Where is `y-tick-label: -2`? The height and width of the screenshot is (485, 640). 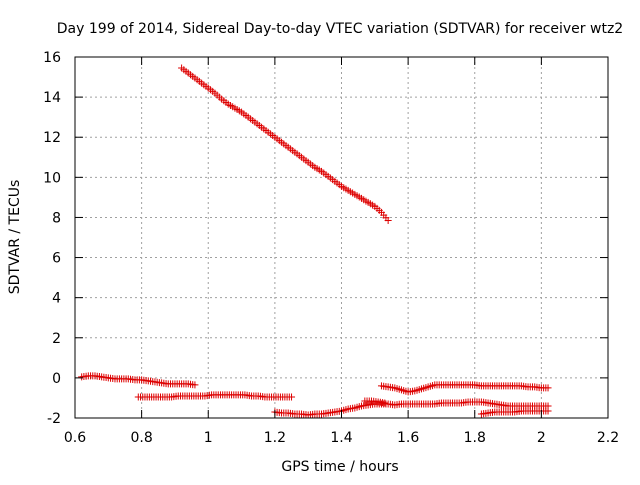
y-tick-label: -2 is located at coordinates (54, 419).